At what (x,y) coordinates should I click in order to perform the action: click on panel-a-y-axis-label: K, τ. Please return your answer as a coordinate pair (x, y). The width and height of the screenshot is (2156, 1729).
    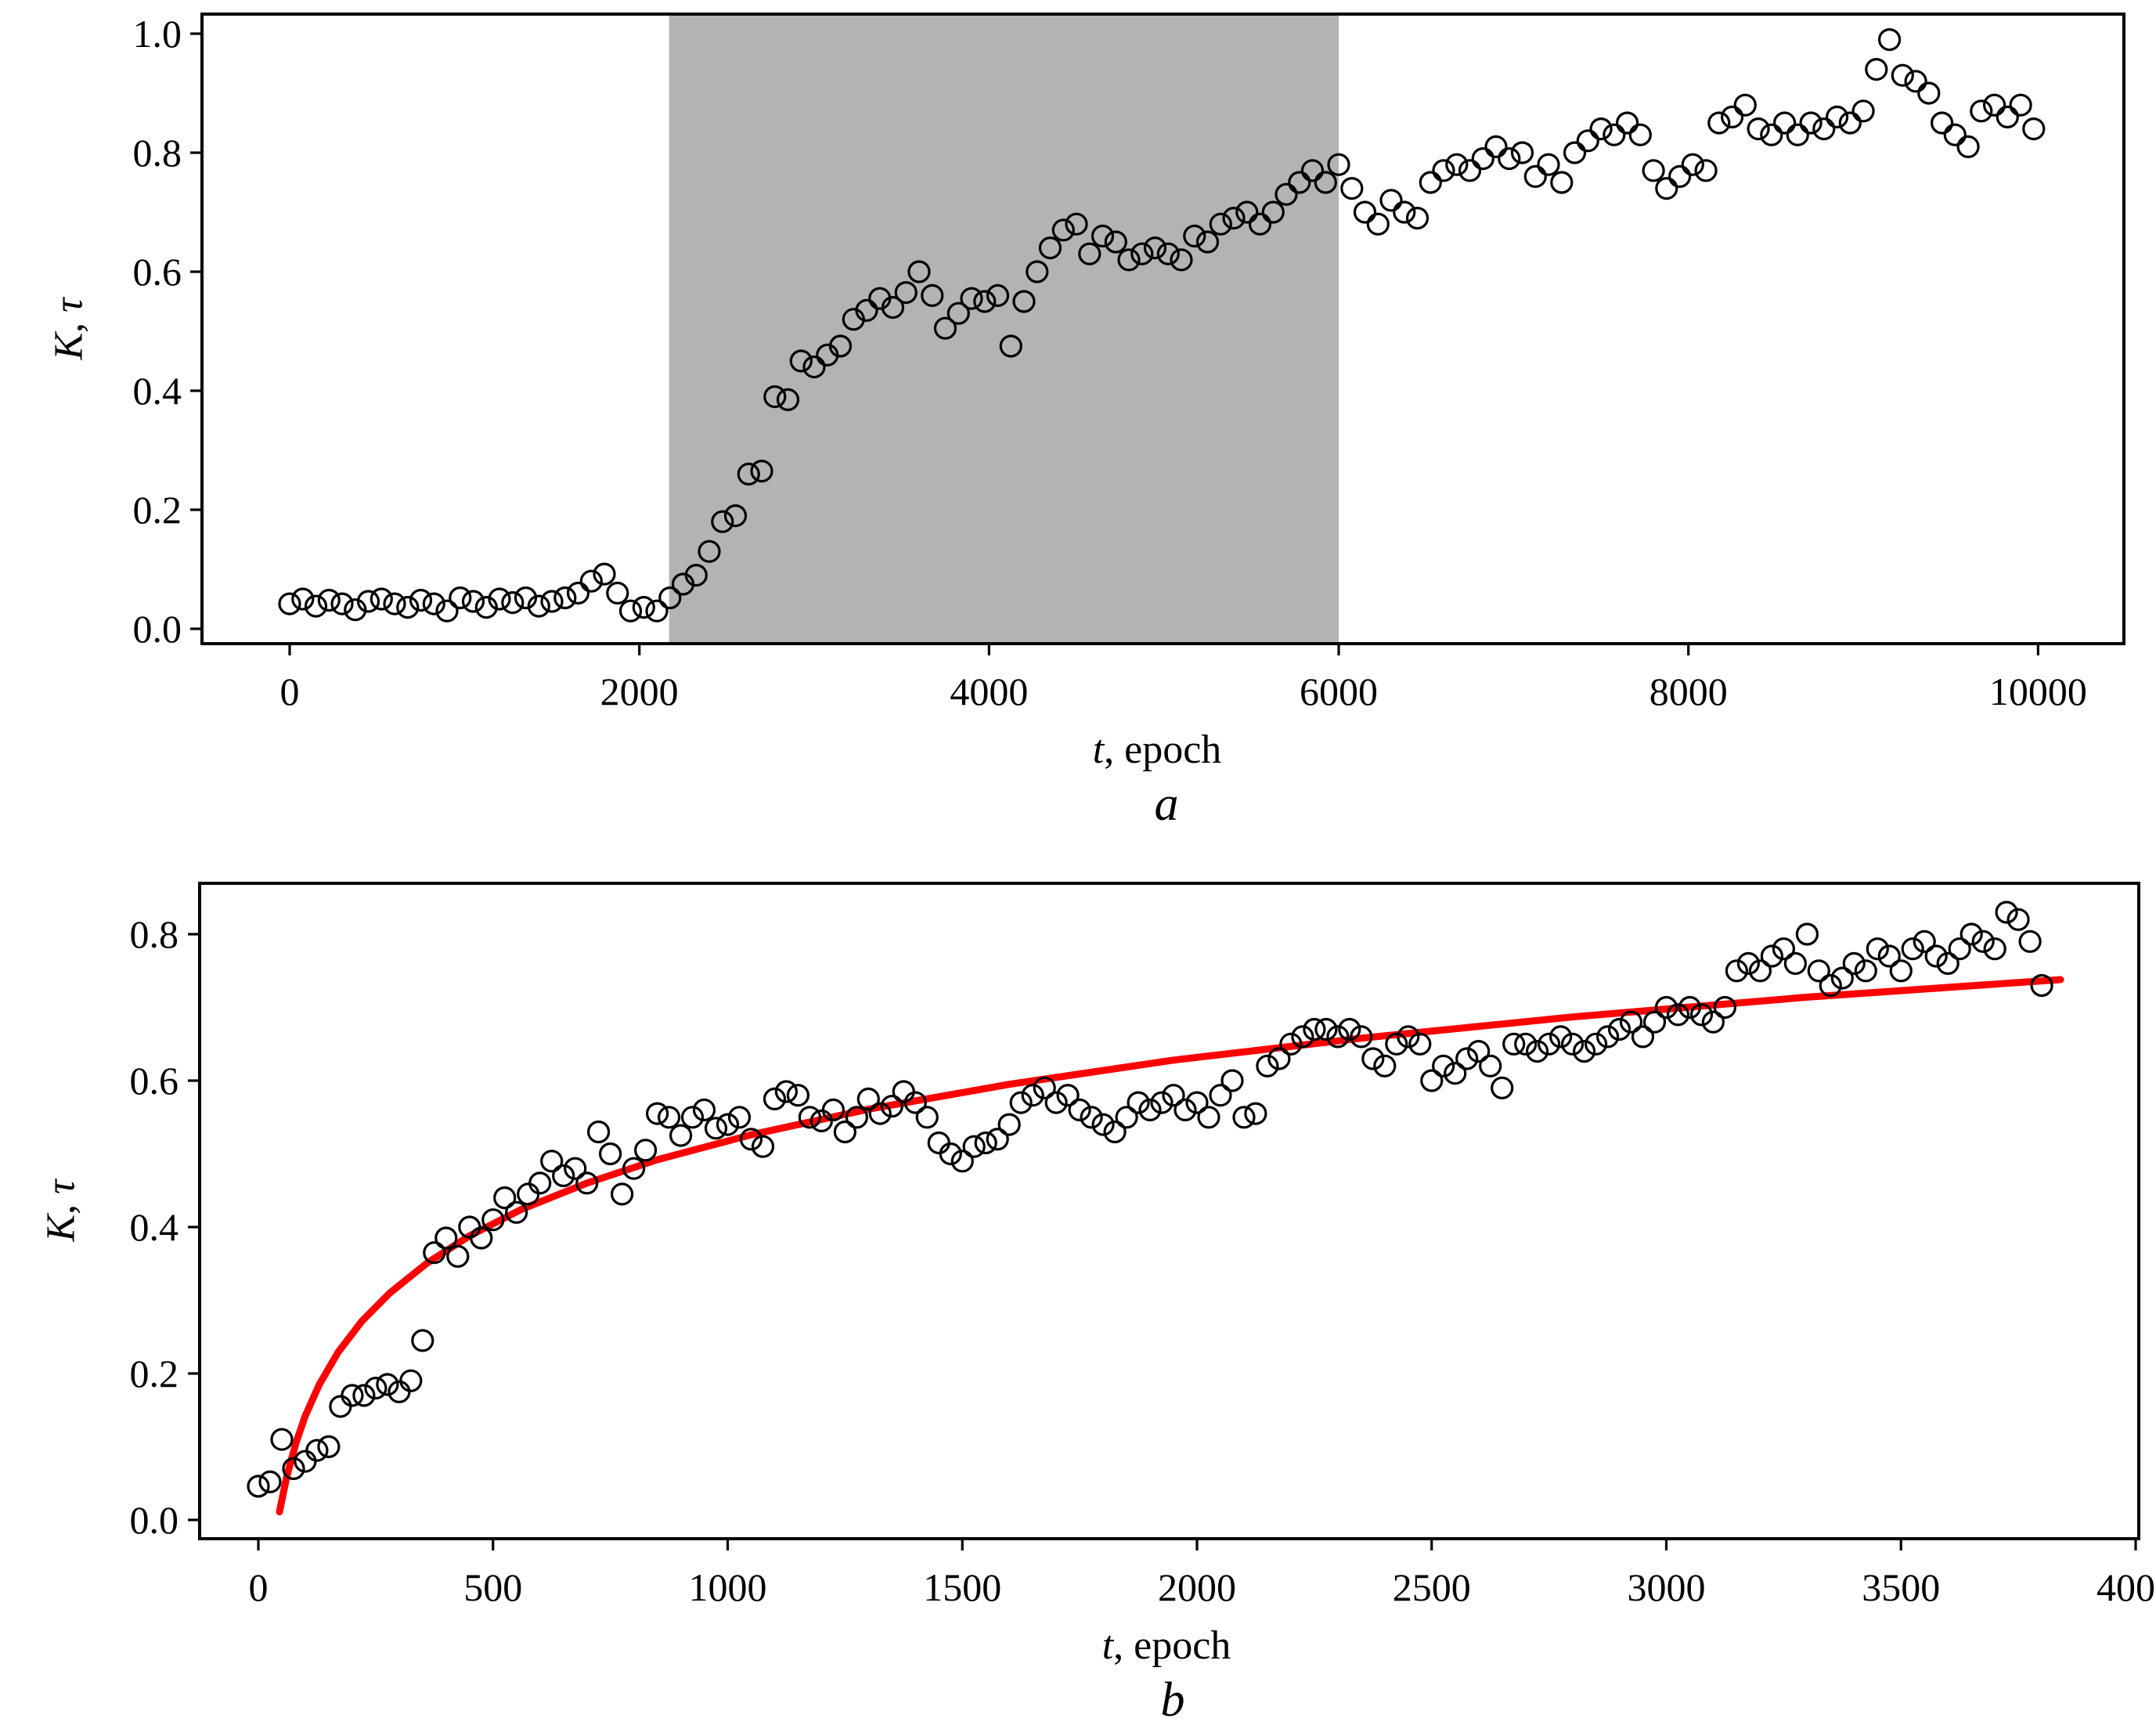
    Looking at the image, I should click on (69, 328).